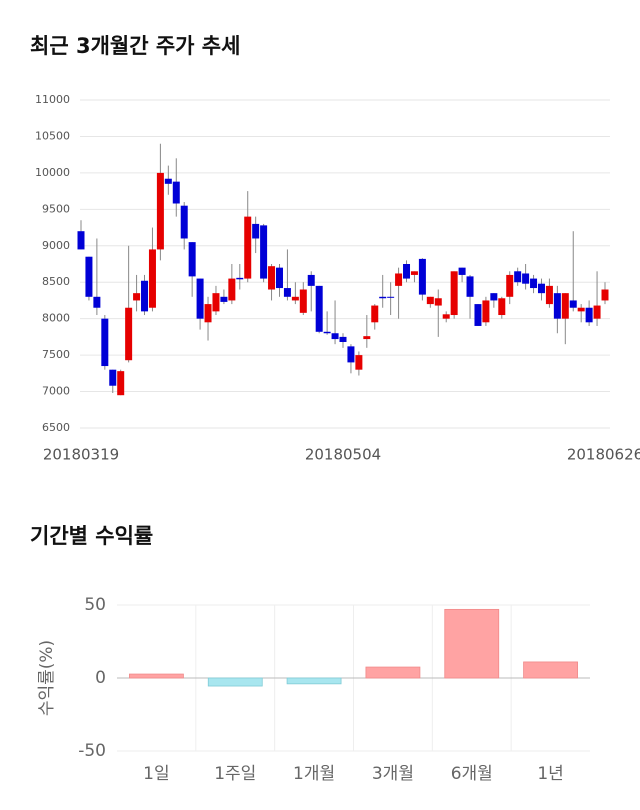  Describe the element at coordinates (56, 208) in the screenshot. I see `y-tick-label: 9500` at that location.